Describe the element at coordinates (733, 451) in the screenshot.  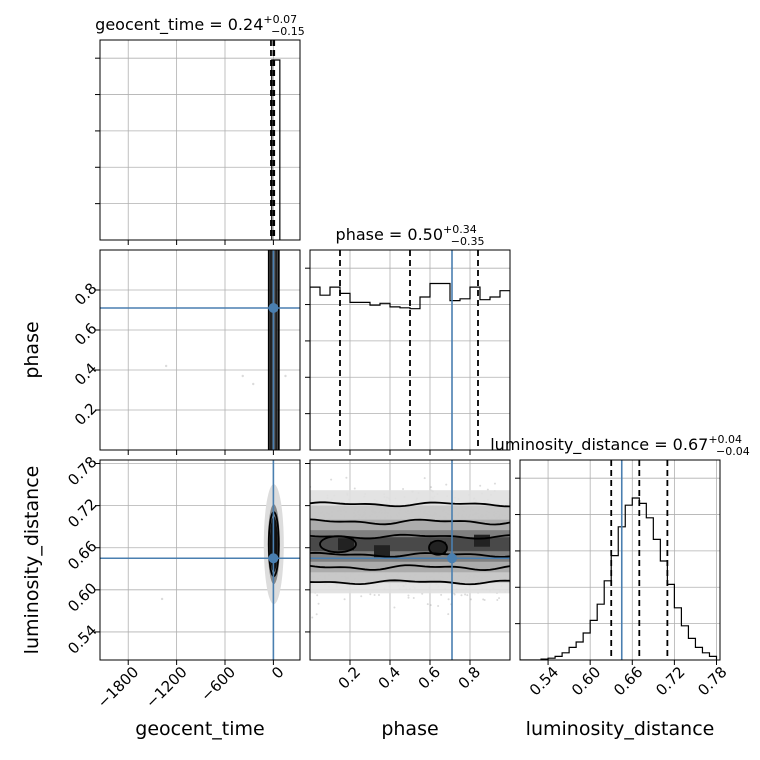
I see `title-minus: −0.04` at that location.